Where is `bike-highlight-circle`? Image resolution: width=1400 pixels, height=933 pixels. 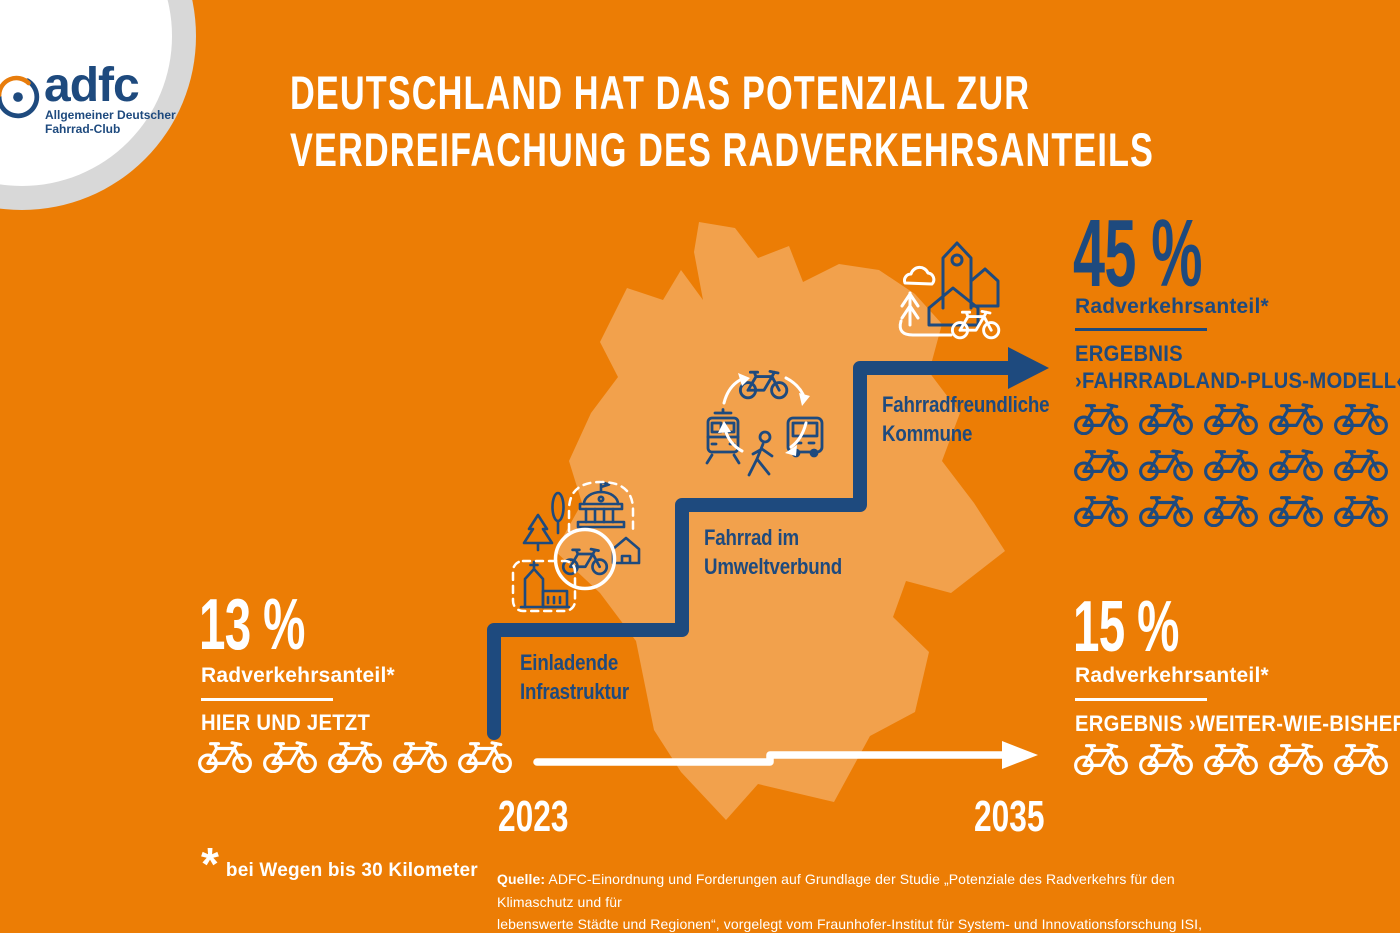
bike-highlight-circle is located at coordinates (585, 559).